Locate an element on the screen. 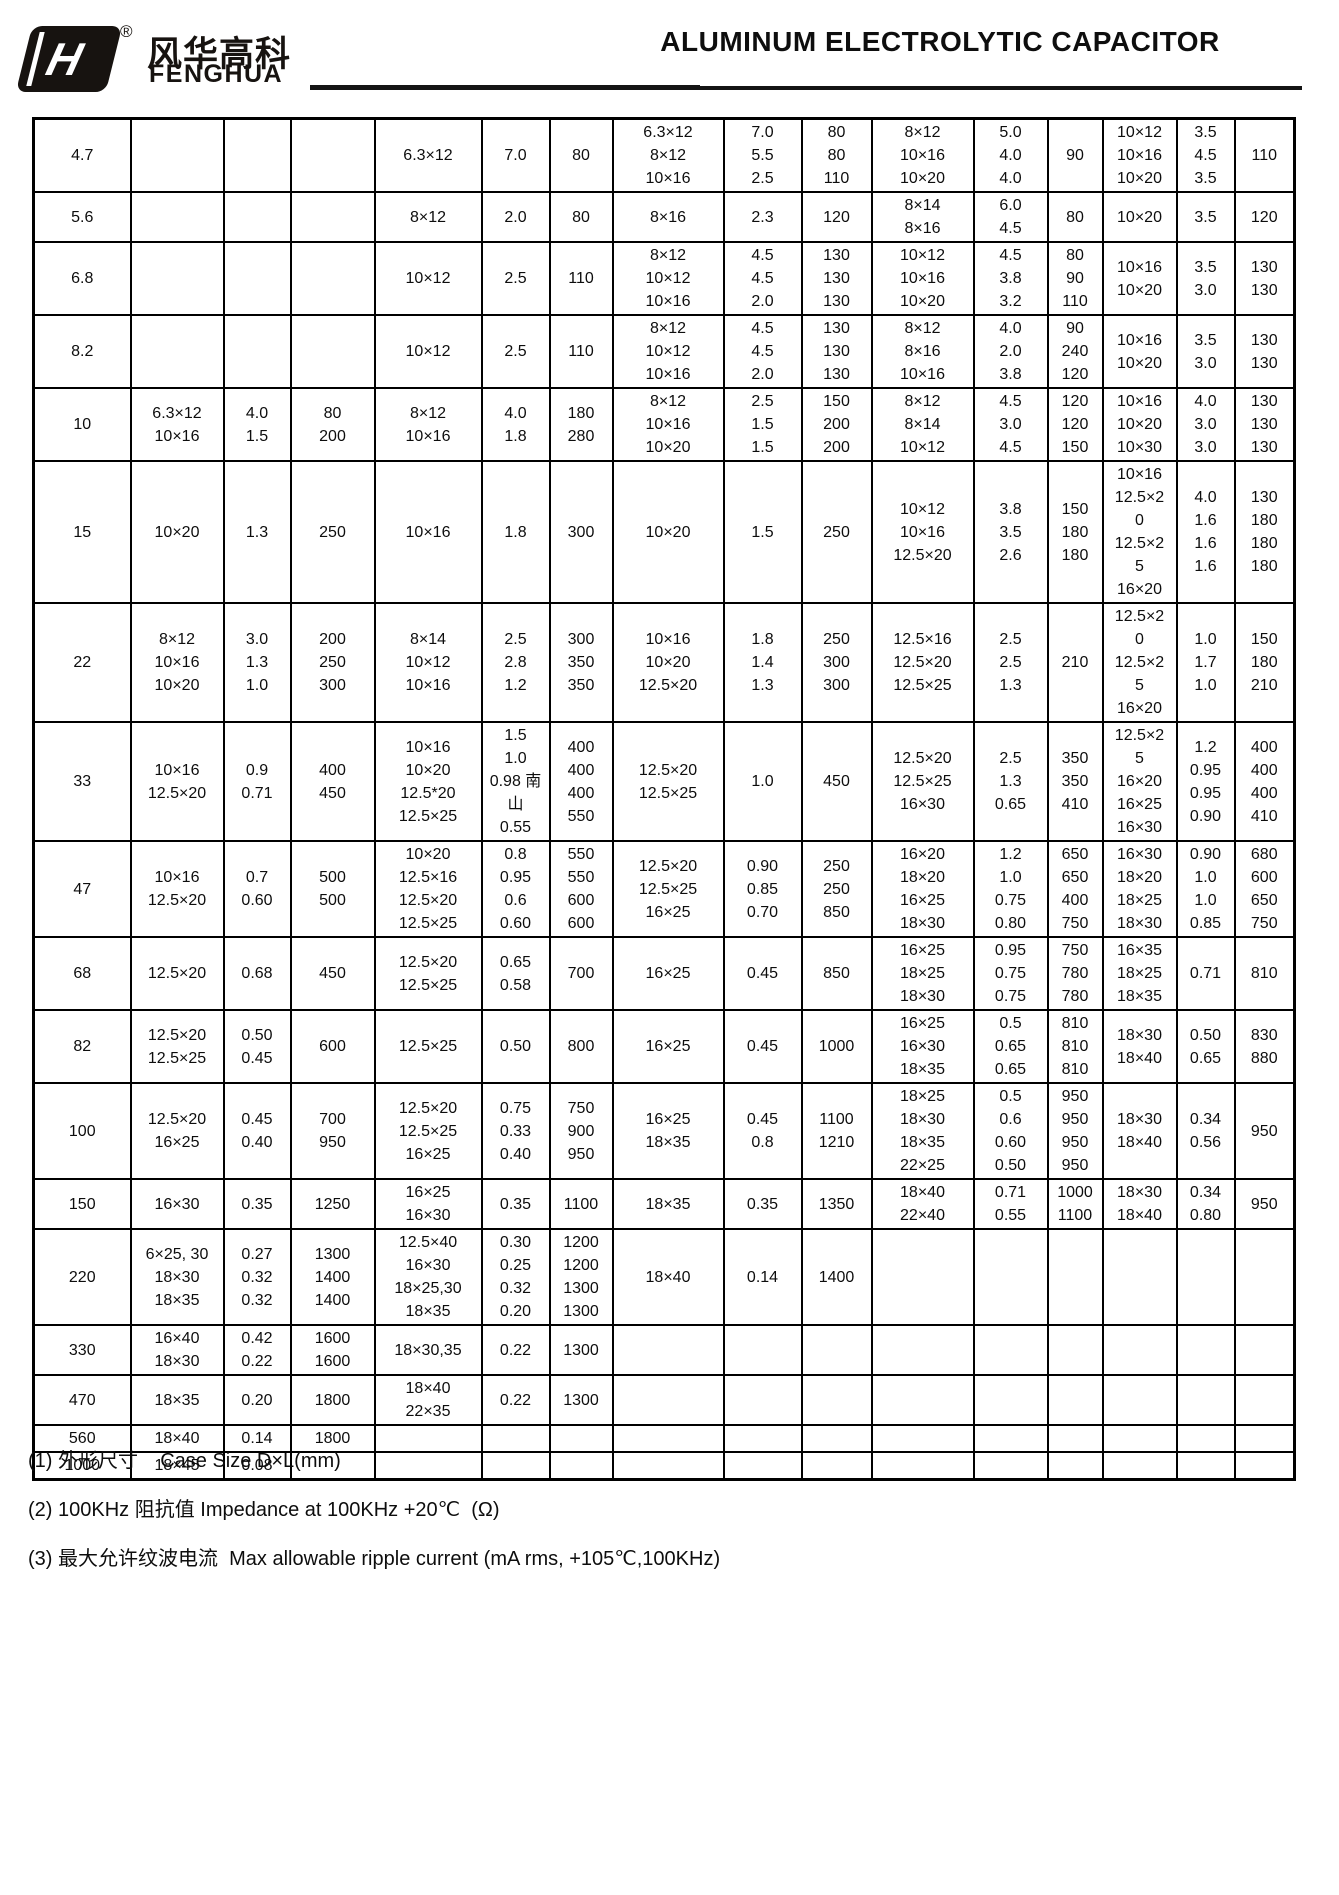 The width and height of the screenshot is (1339, 1895). rating-cell: 0.20 is located at coordinates (257, 1400).